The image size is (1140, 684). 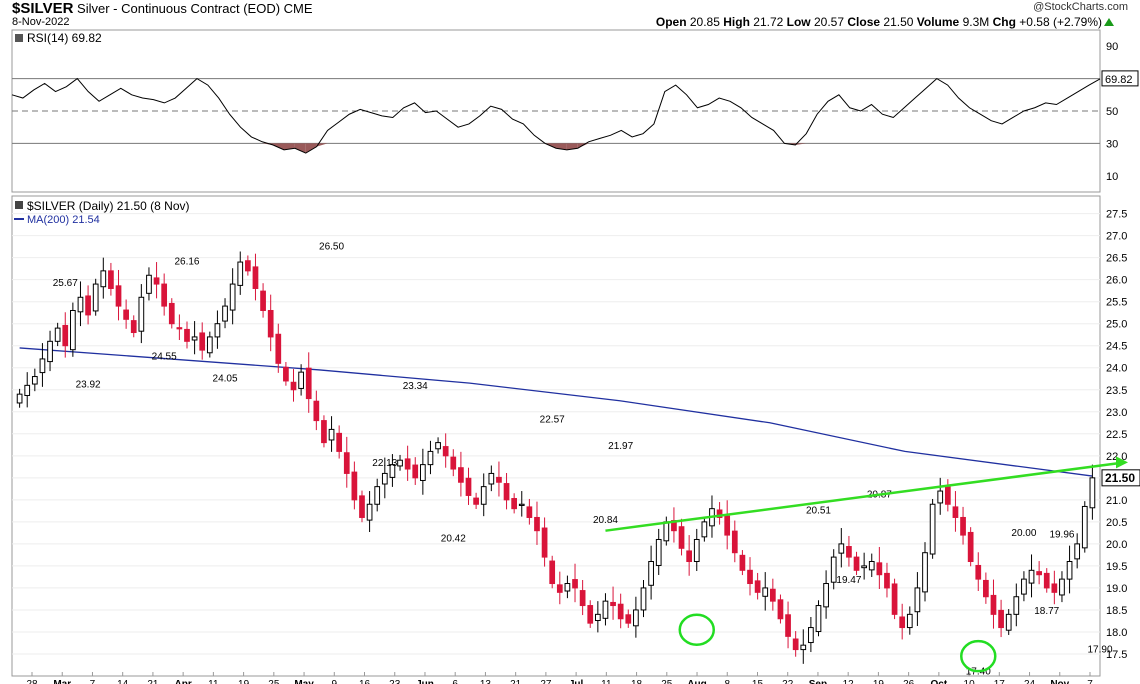 I want to click on chg-value: +0.58 (+2.79%), so click(x=1060, y=22).